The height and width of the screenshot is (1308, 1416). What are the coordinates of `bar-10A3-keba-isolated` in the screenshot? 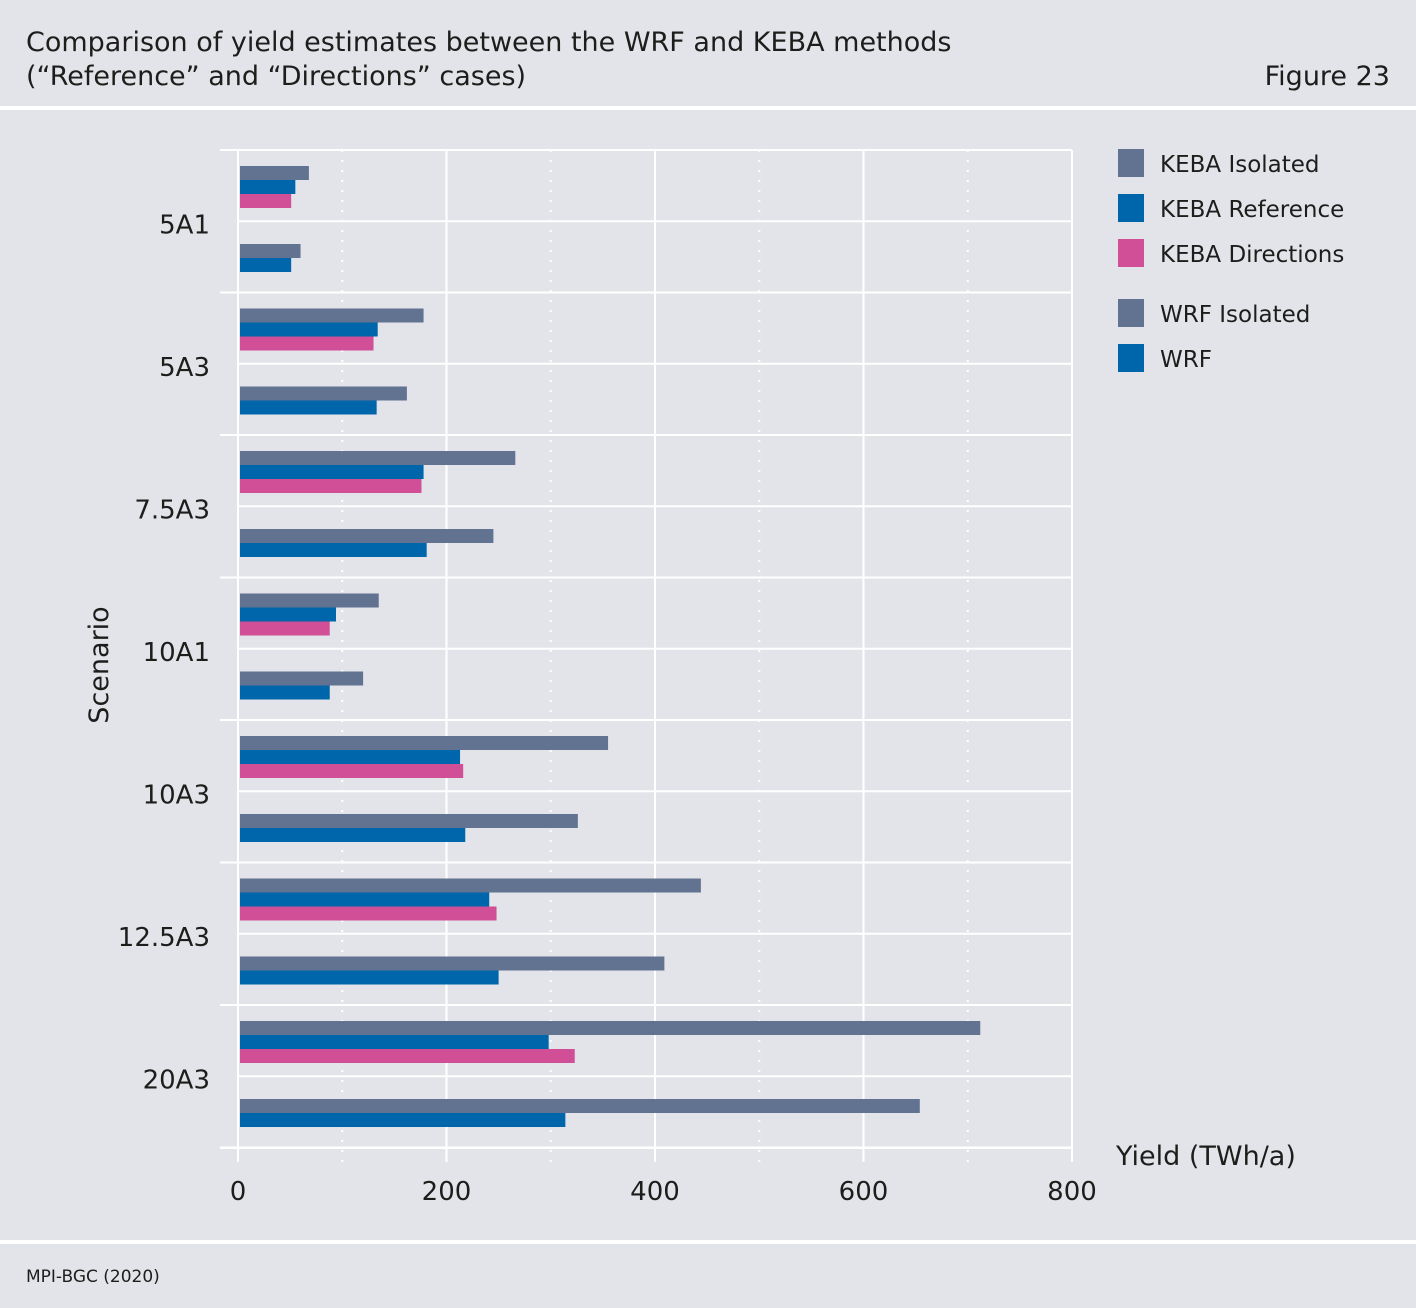 It's located at (424, 743).